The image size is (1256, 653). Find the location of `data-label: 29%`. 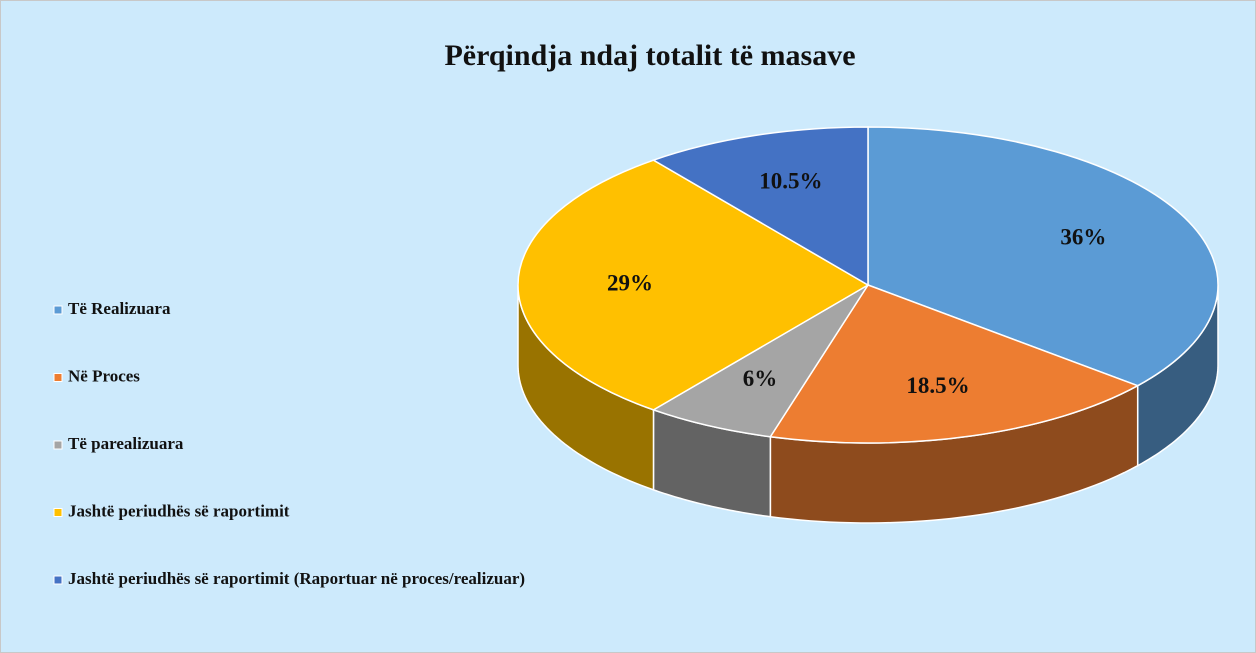

data-label: 29% is located at coordinates (630, 282).